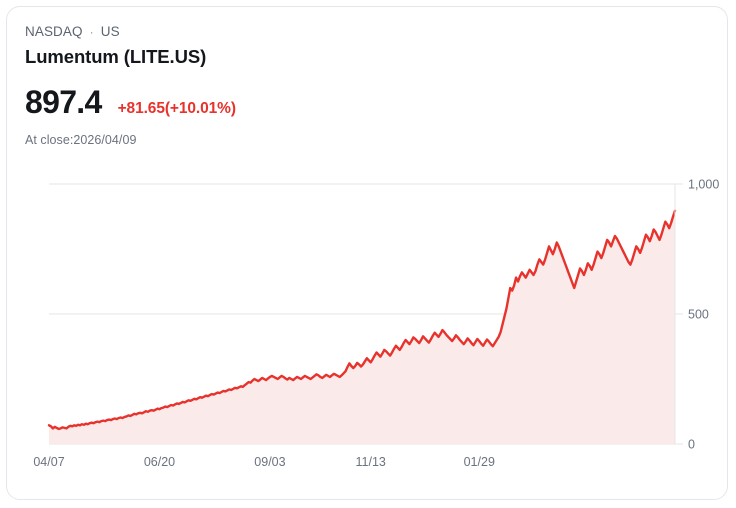 The height and width of the screenshot is (508, 736). What do you see at coordinates (703, 185) in the screenshot?
I see `y-axis-label: 1,000` at bounding box center [703, 185].